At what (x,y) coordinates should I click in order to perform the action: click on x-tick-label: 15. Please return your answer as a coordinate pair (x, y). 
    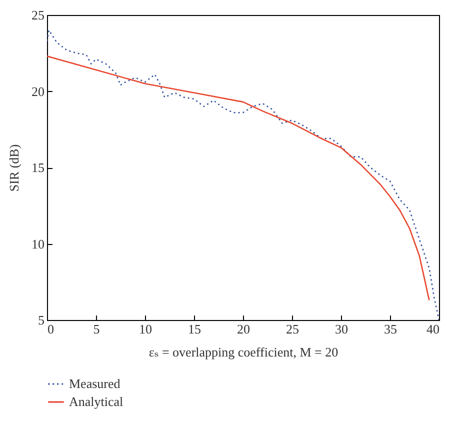
    Looking at the image, I should click on (194, 329).